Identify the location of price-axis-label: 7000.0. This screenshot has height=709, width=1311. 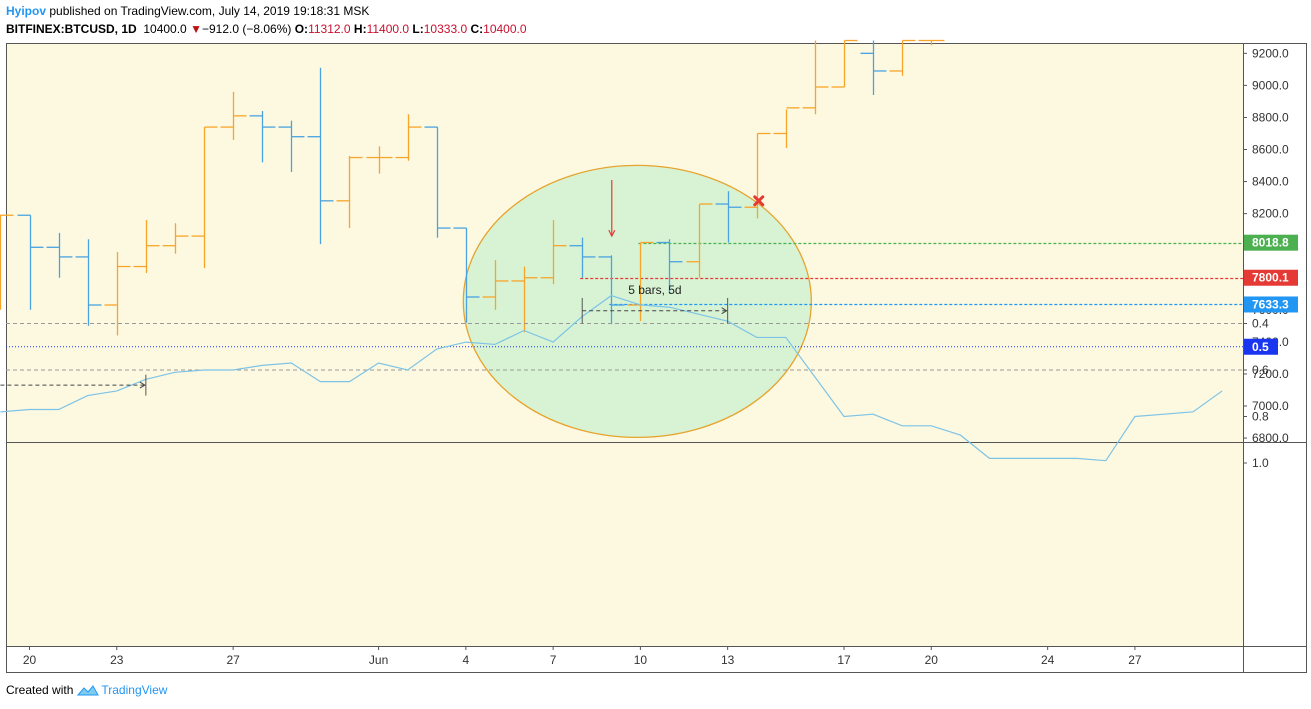
(1270, 406).